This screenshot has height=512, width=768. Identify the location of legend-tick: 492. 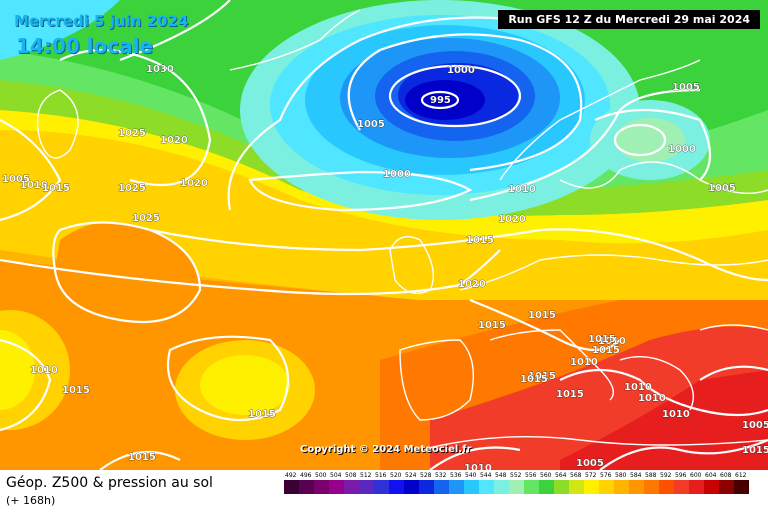
(291, 475).